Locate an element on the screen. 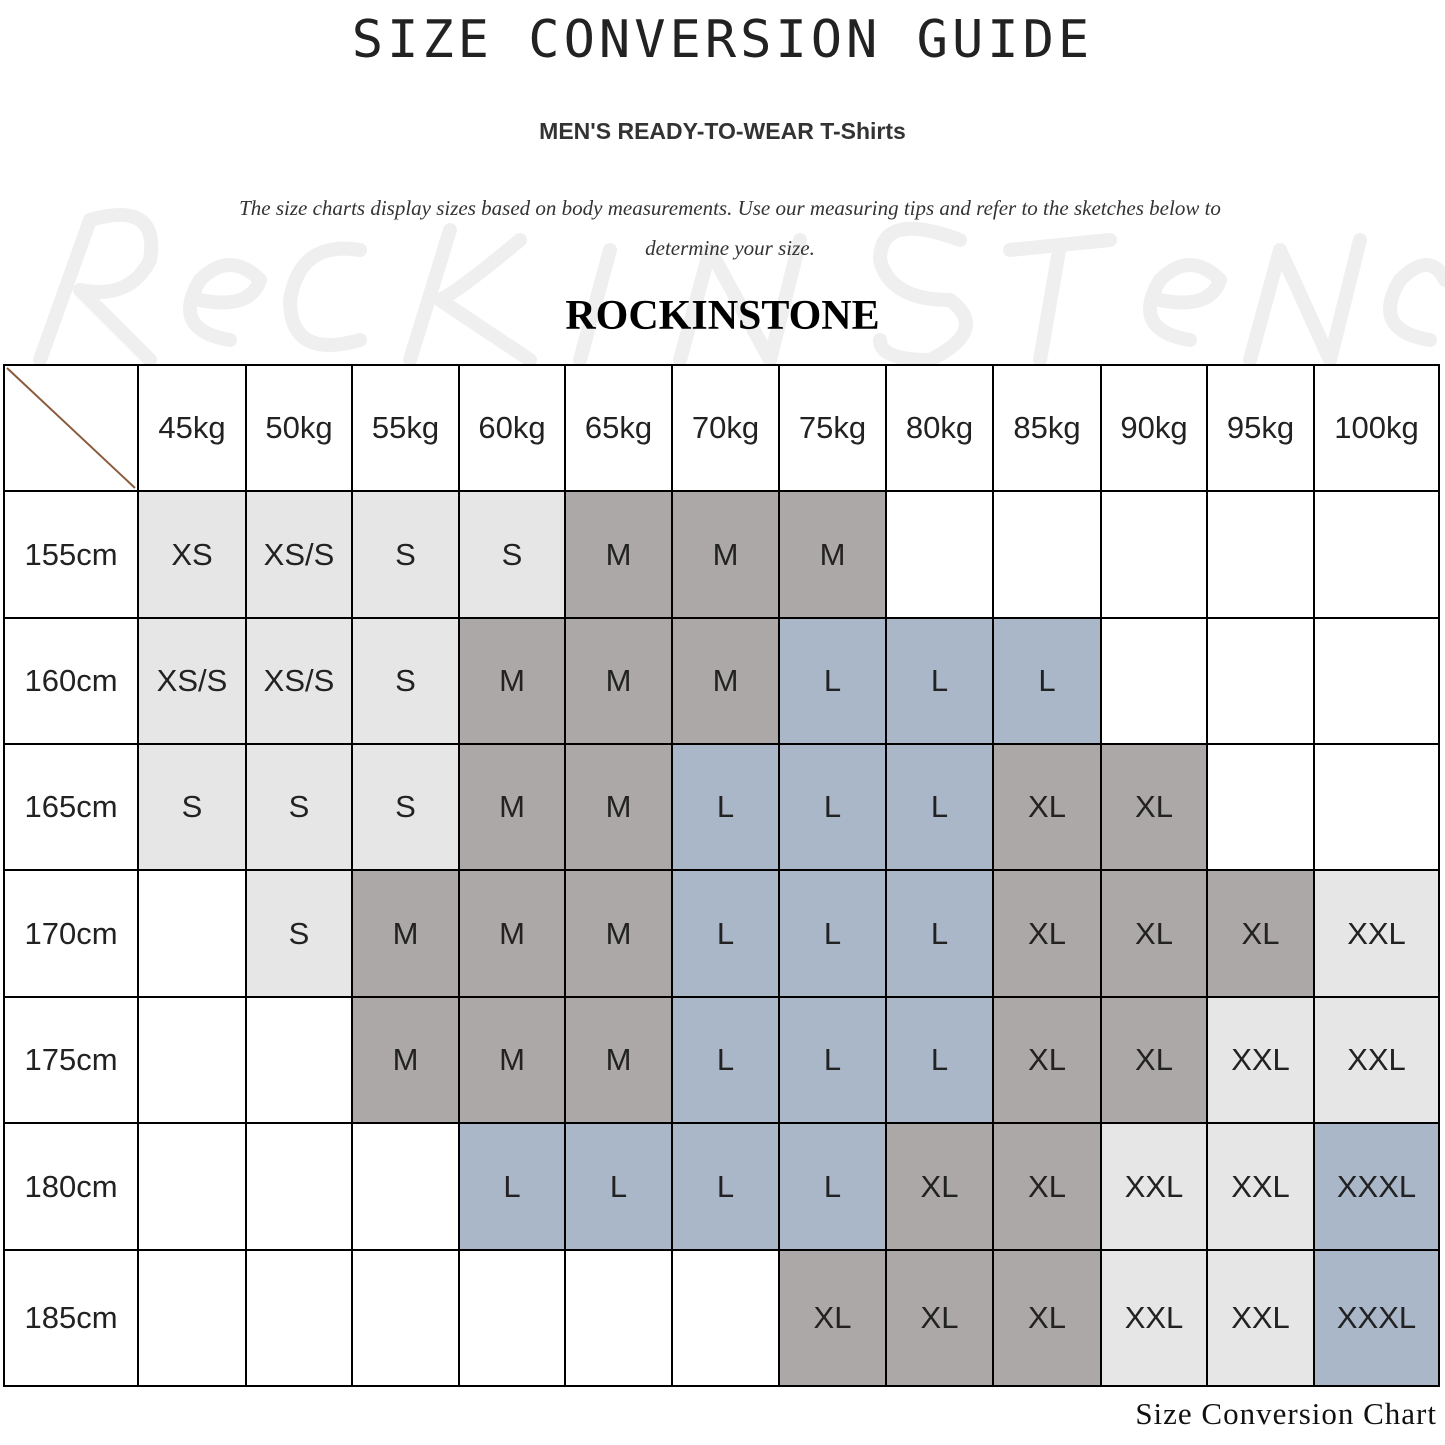 This screenshot has width=1445, height=1445. page-title: SIZE CONVERSION GUIDE is located at coordinates (722, 40).